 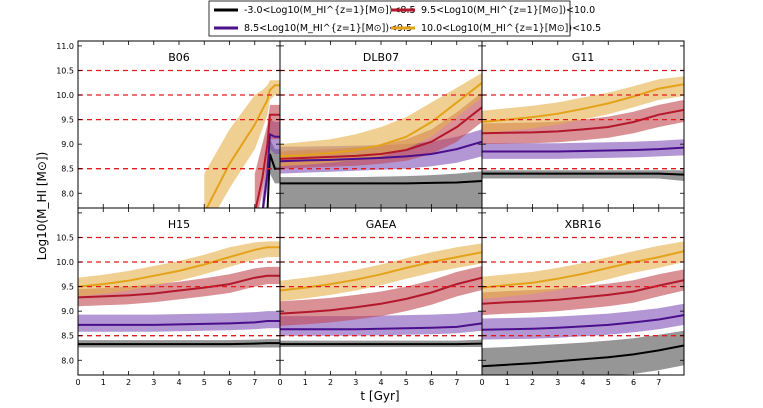 What do you see at coordinates (65, 299) in the screenshot?
I see `y-axis-ticks-bottom: 8.0 8.5 9.0 9.5 10.0 10.5` at bounding box center [65, 299].